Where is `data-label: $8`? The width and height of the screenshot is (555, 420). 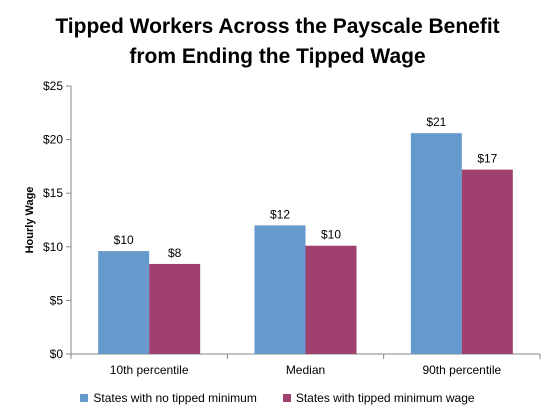 data-label: $8 is located at coordinates (175, 253).